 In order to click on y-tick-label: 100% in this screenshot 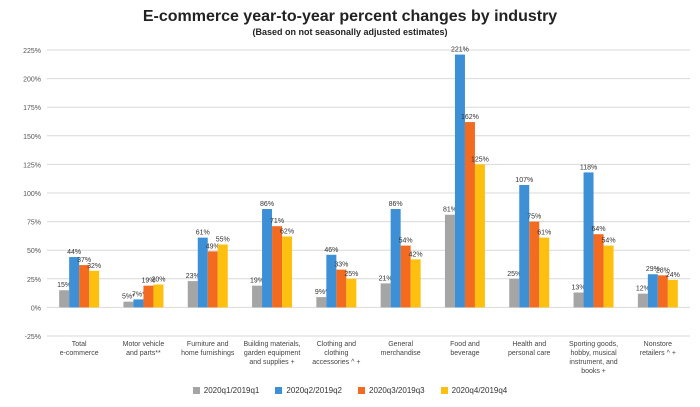, I will do `click(32, 194)`.